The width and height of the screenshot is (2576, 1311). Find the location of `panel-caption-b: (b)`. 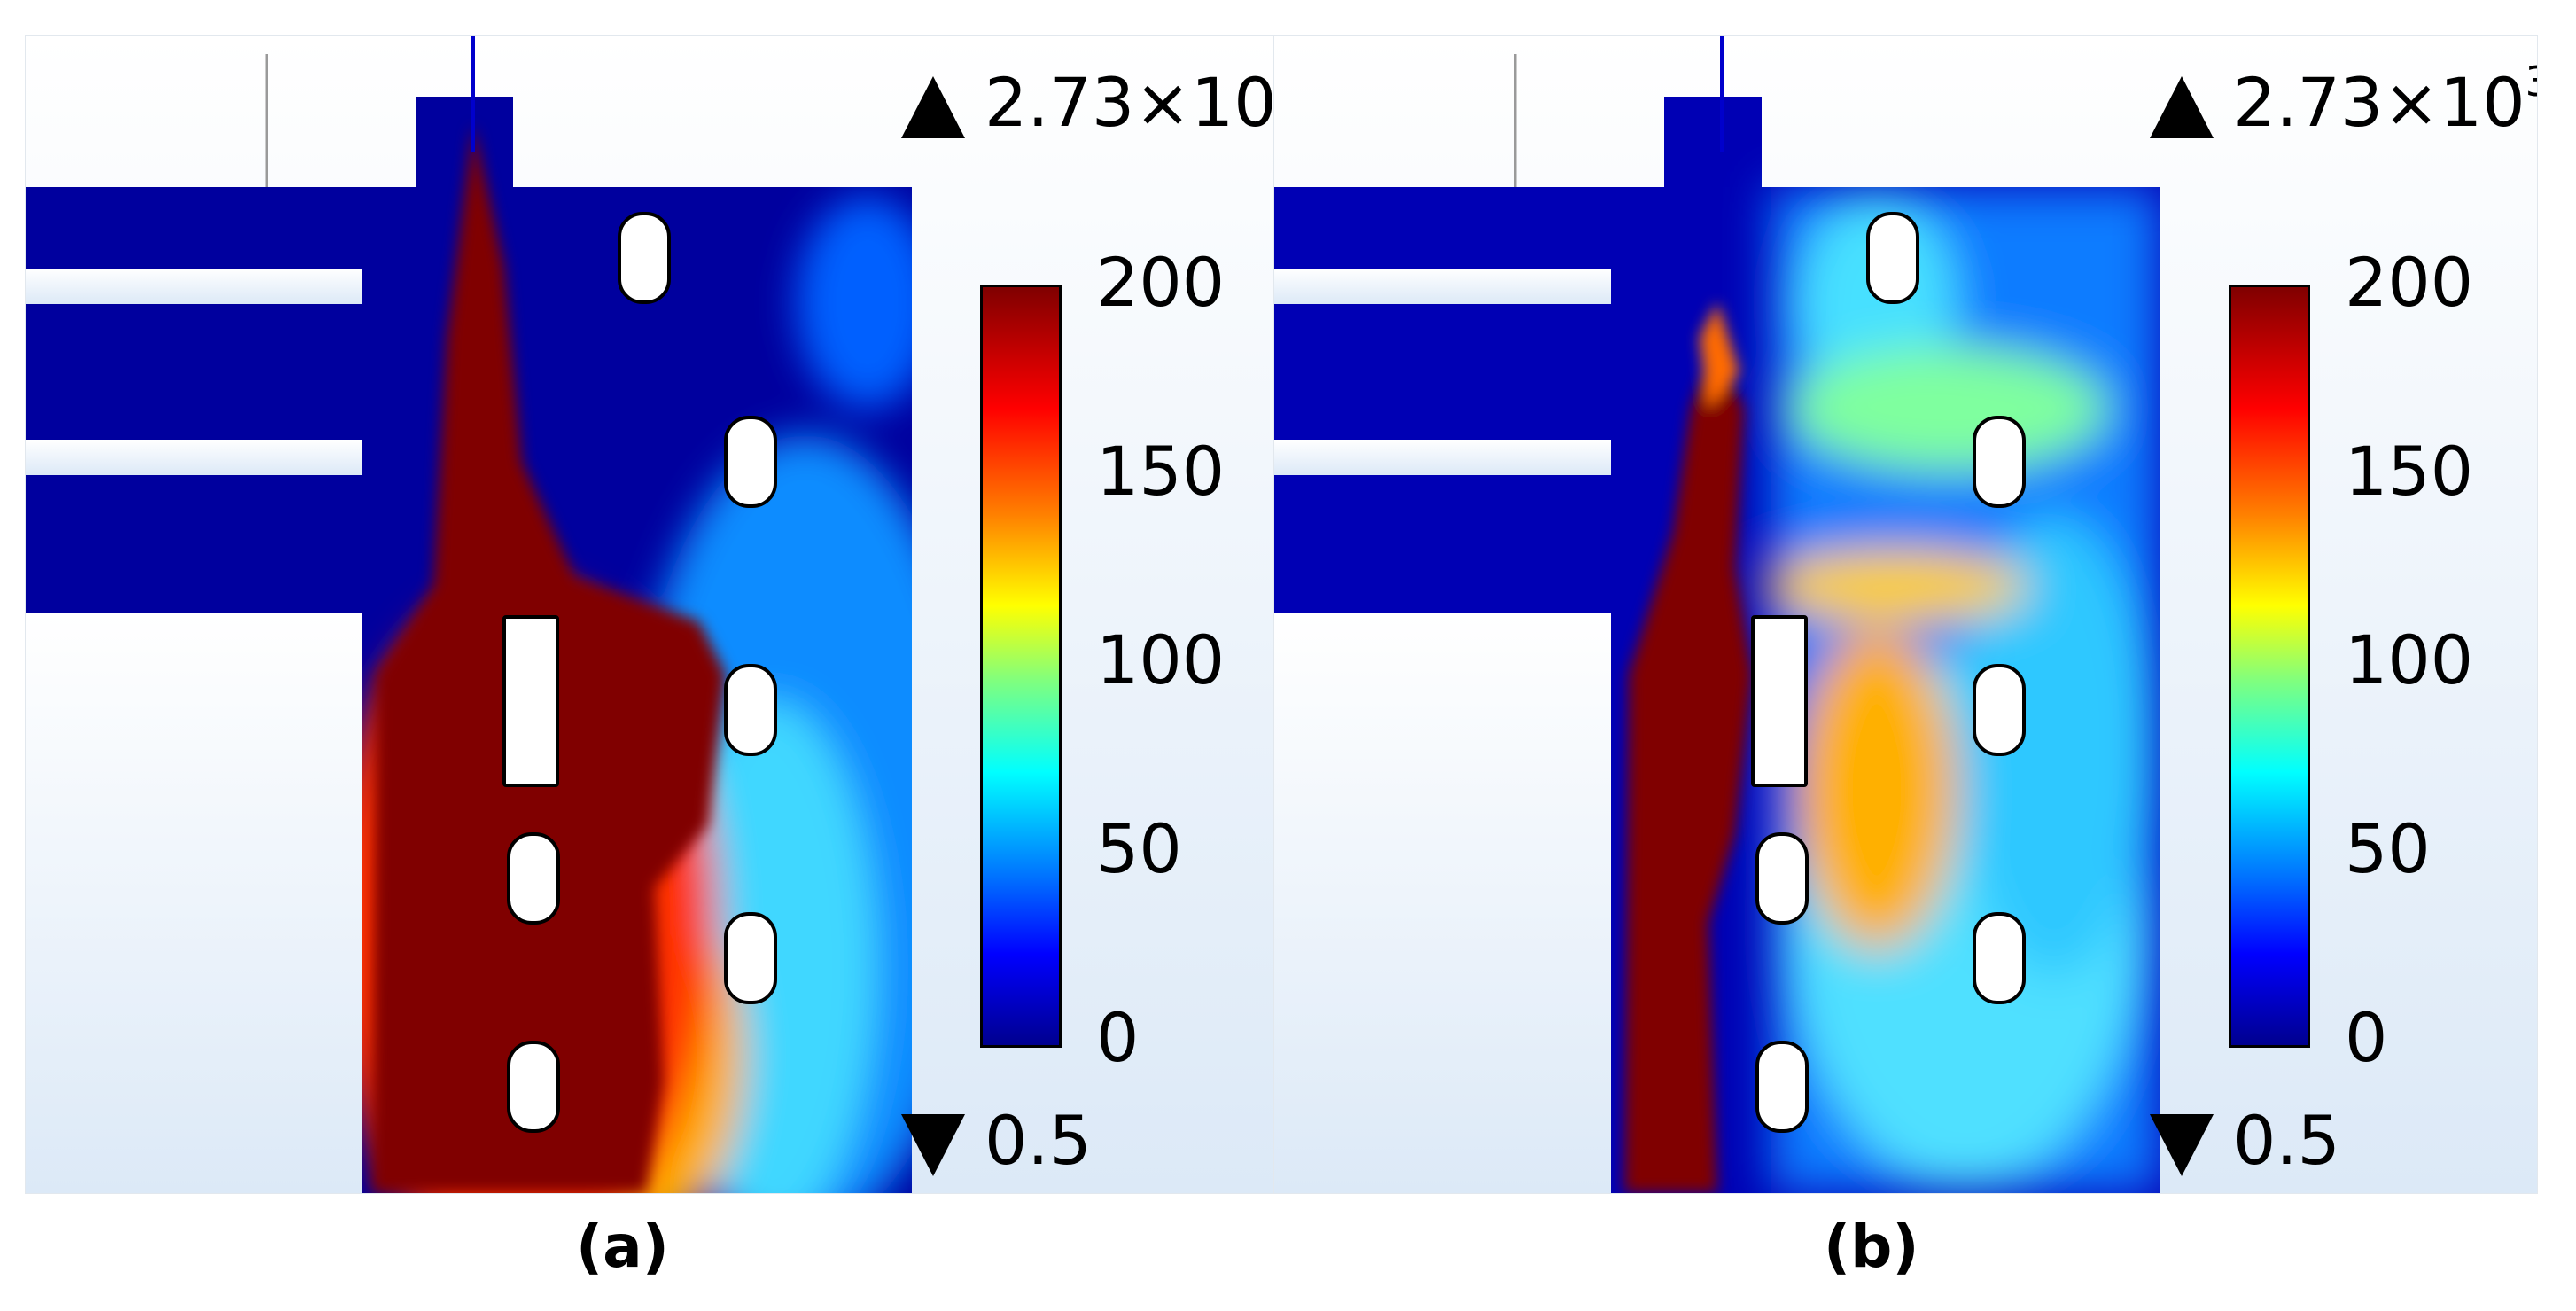

panel-caption-b: (b) is located at coordinates (1872, 1247).